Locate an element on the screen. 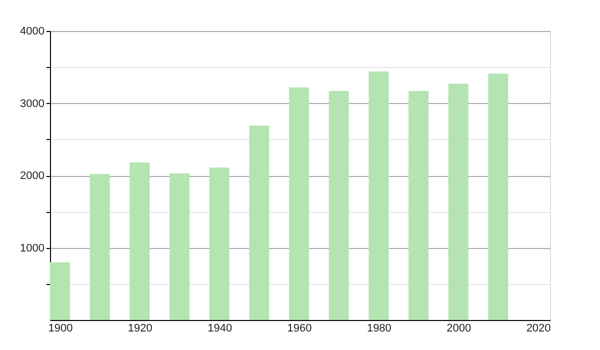 Image resolution: width=600 pixels, height=350 pixels. x-tick-label: 1940 is located at coordinates (220, 328).